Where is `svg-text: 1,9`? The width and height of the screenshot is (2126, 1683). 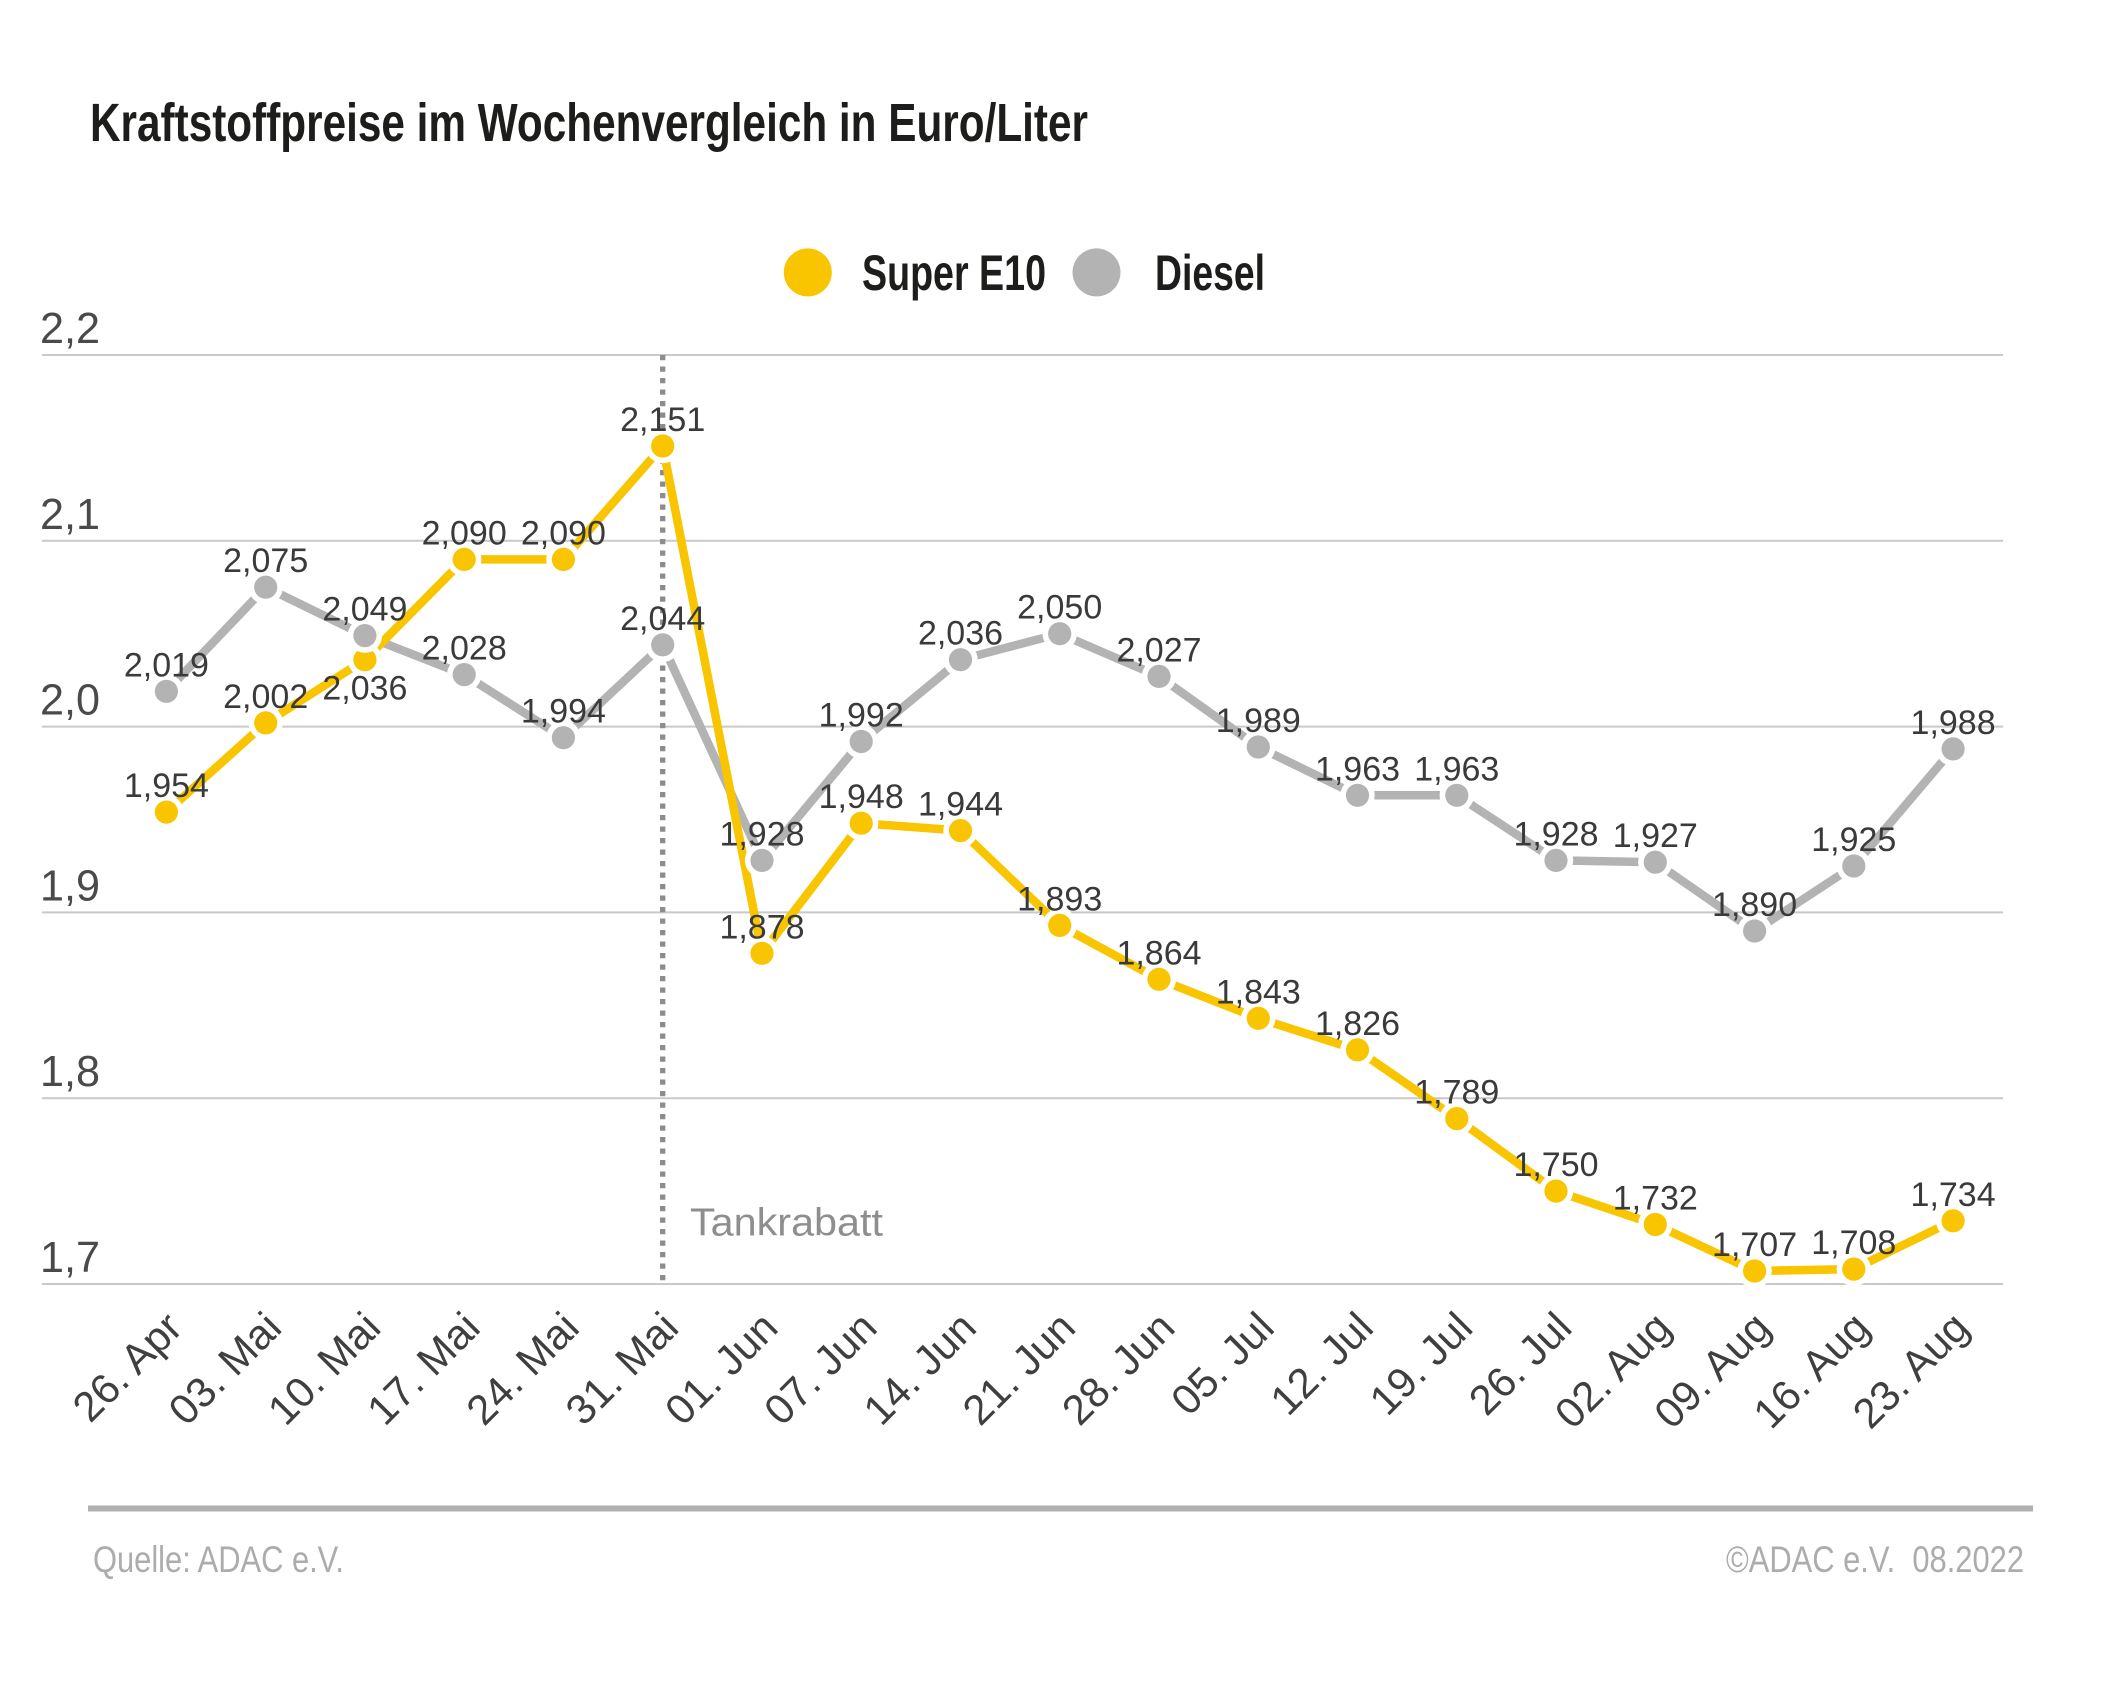
svg-text: 1,9 is located at coordinates (70, 886).